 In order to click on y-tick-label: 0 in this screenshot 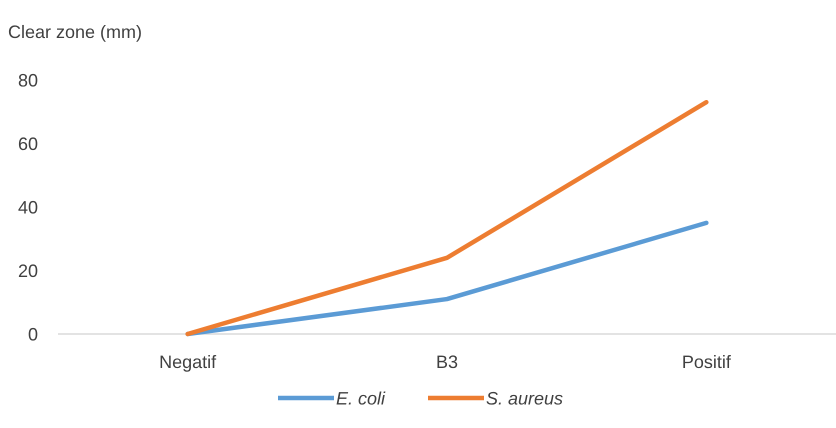, I will do `click(33, 334)`.